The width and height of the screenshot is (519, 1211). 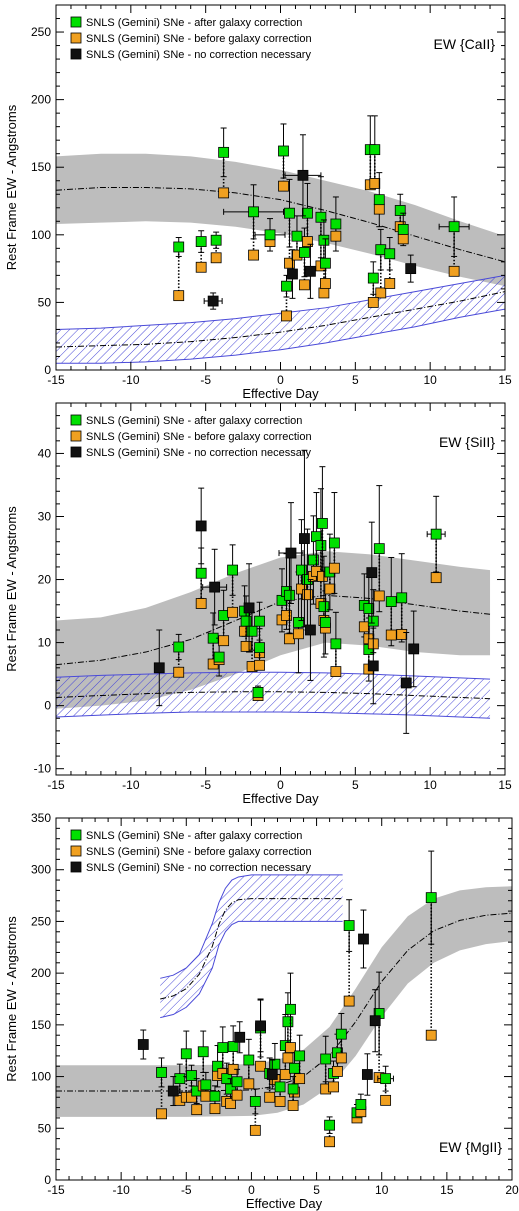 I want to click on x-tick-label: 5, so click(x=316, y=1190).